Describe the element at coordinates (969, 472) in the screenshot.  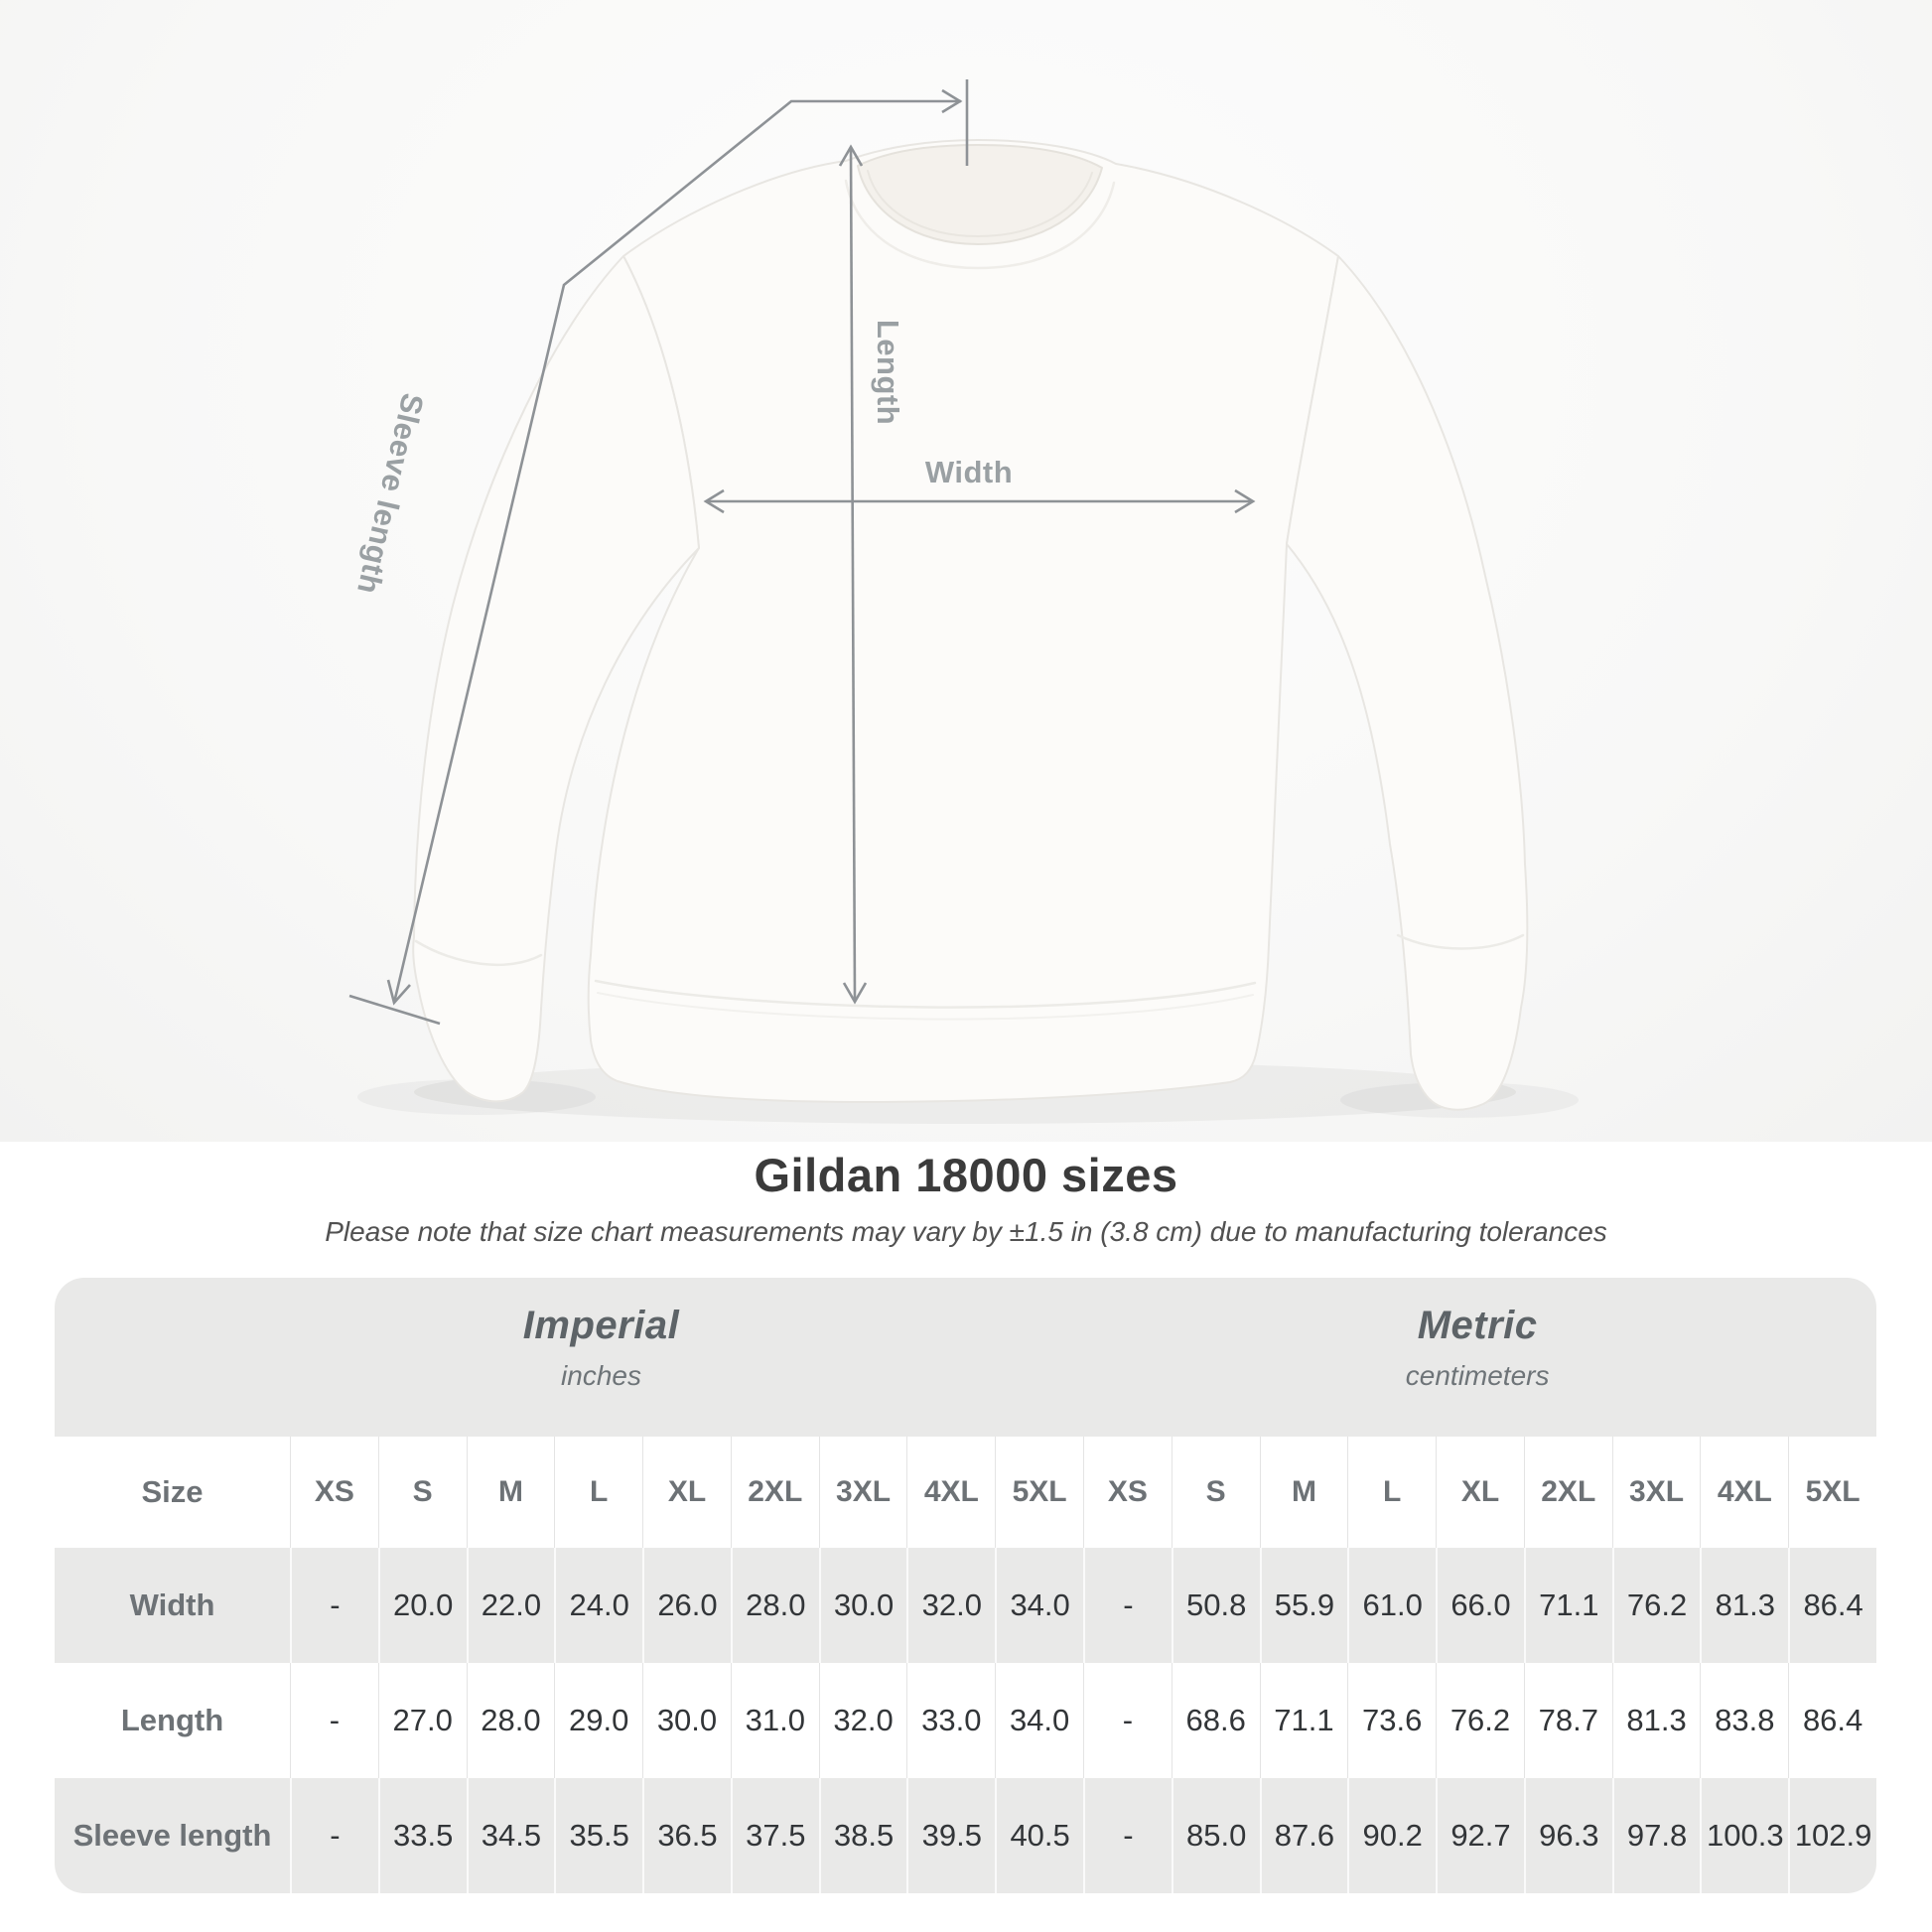
I see `width-measure-label: Width` at that location.